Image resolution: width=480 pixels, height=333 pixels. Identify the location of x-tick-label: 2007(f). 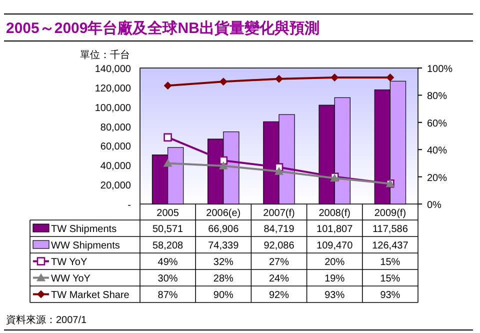
(279, 213).